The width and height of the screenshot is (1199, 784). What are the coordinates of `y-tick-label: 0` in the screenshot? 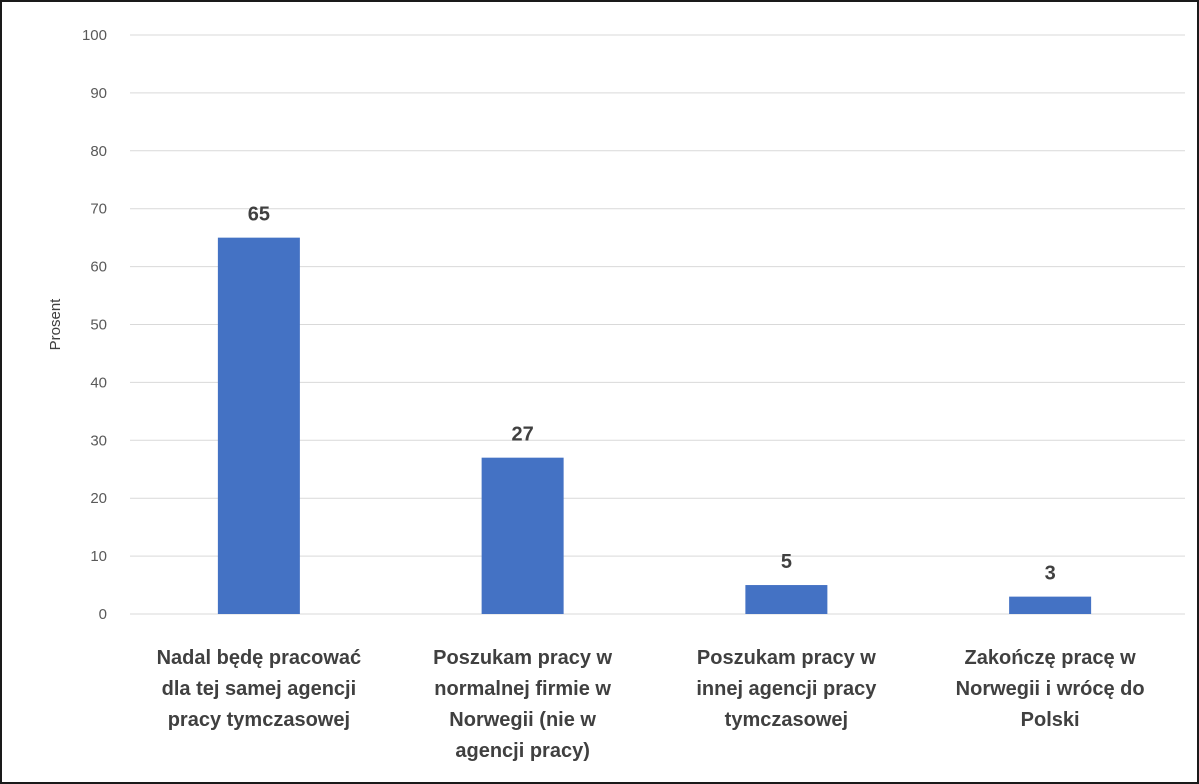 It's located at (103, 614).